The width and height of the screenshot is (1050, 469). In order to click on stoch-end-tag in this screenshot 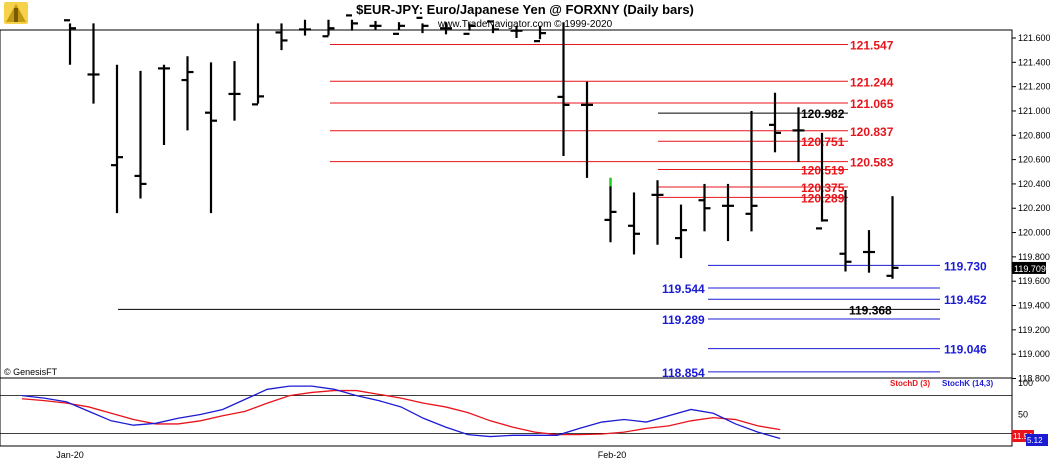, I will do `click(1037, 440)`.